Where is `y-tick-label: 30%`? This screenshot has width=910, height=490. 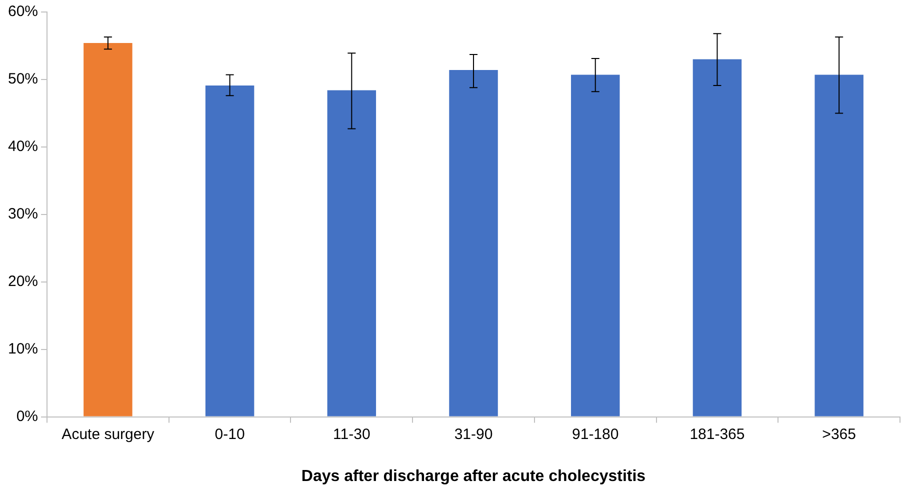 y-tick-label: 30% is located at coordinates (23, 214).